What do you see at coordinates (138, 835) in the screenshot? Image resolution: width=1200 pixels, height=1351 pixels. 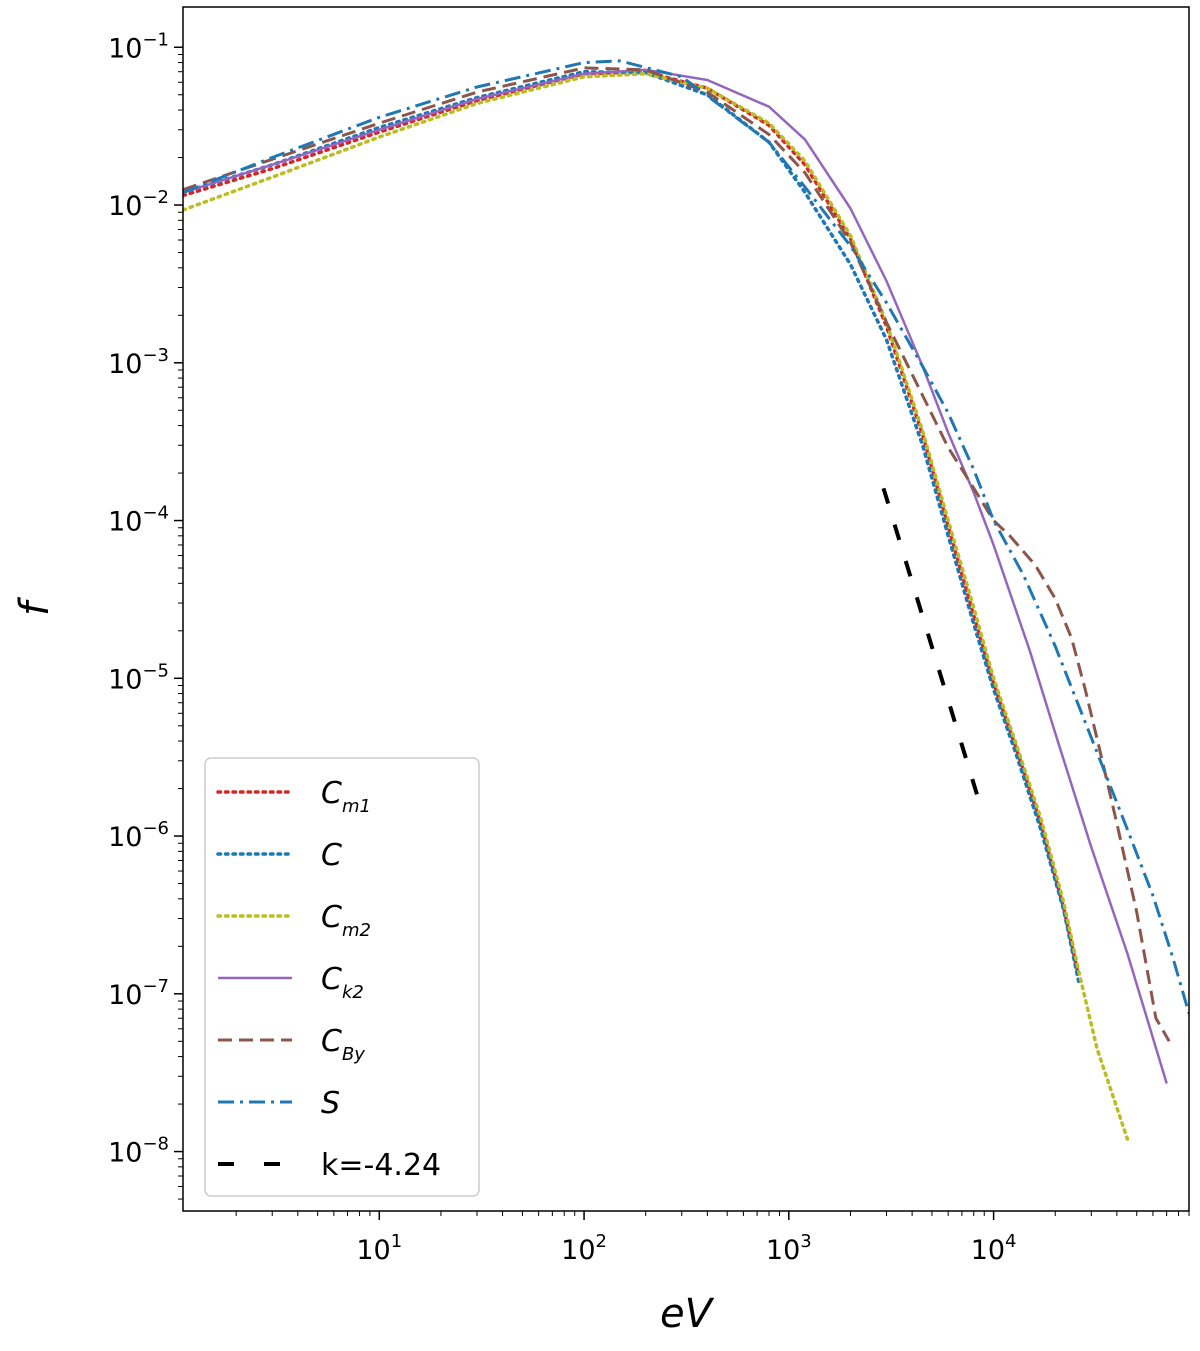 I see `y-tick-label: 10⁻⁶` at bounding box center [138, 835].